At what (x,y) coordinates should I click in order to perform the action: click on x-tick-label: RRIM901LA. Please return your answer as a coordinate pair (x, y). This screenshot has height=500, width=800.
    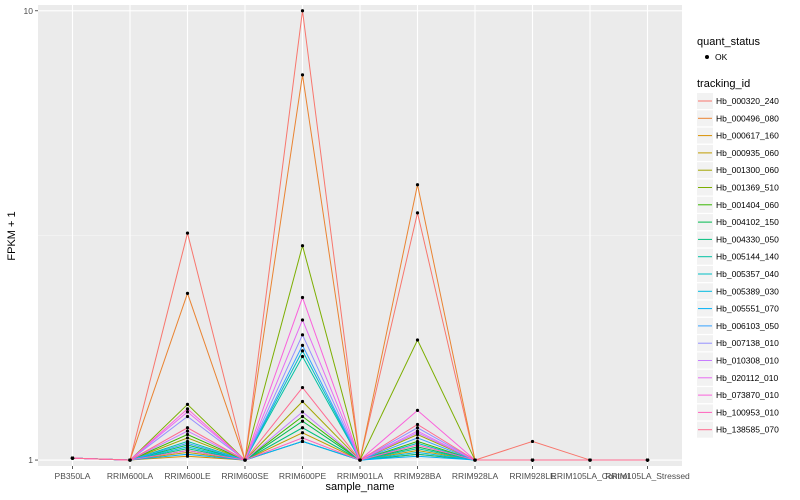
    Looking at the image, I should click on (360, 476).